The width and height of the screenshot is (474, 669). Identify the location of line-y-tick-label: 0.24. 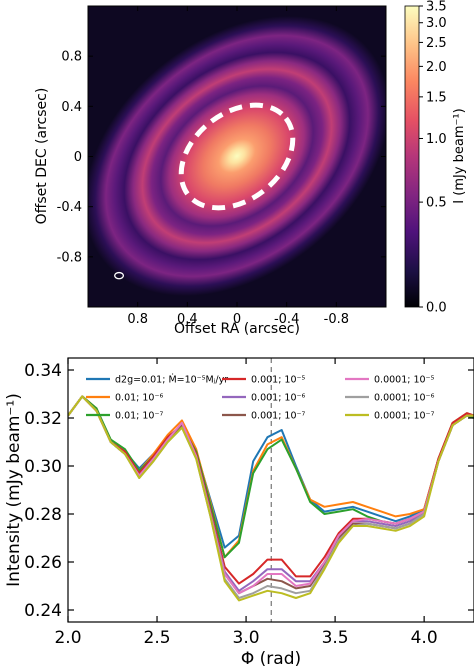
(43, 611).